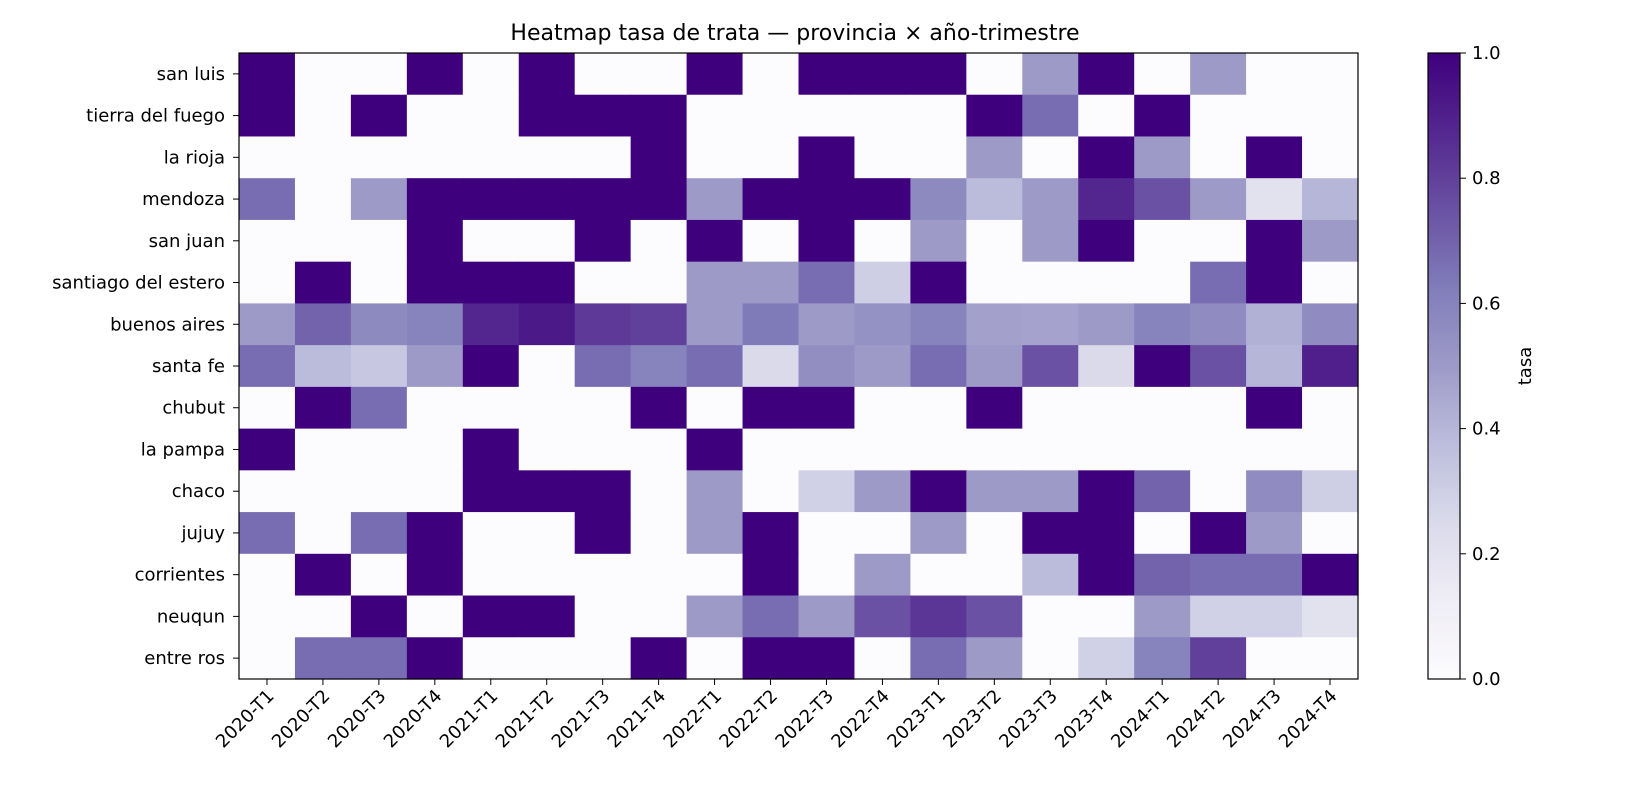 The height and width of the screenshot is (787, 1650). What do you see at coordinates (191, 616) in the screenshot?
I see `row-label: neuqun` at bounding box center [191, 616].